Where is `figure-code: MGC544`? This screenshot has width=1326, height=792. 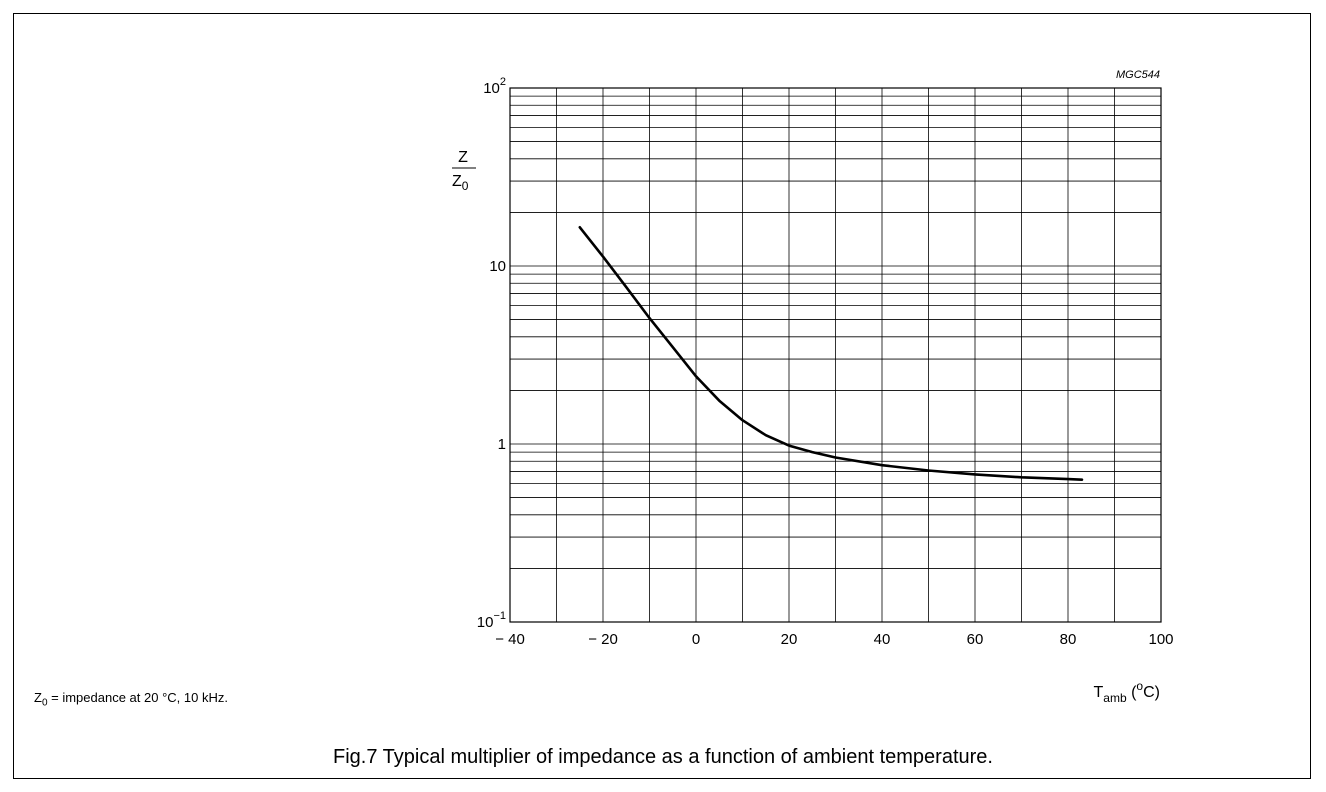
figure-code: MGC544 is located at coordinates (1138, 75).